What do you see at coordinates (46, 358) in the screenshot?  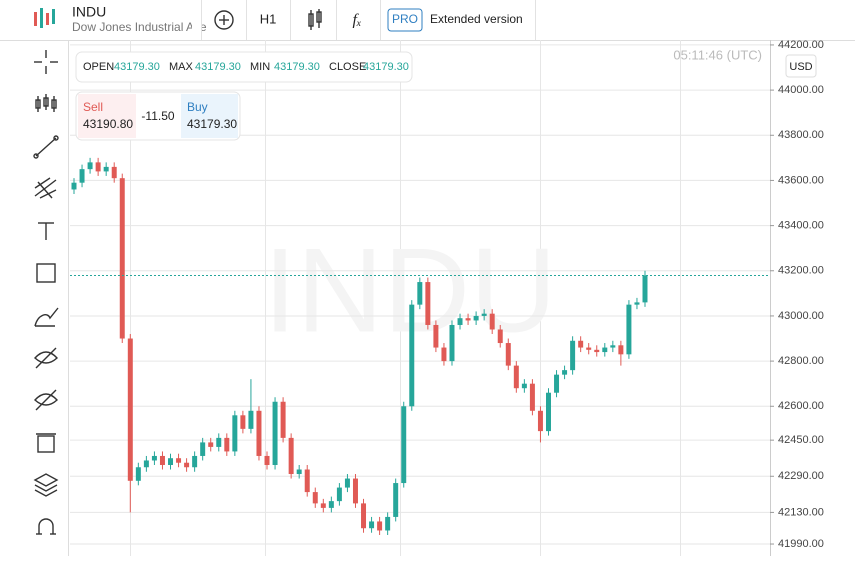 I see `hide-drawings-tool` at bounding box center [46, 358].